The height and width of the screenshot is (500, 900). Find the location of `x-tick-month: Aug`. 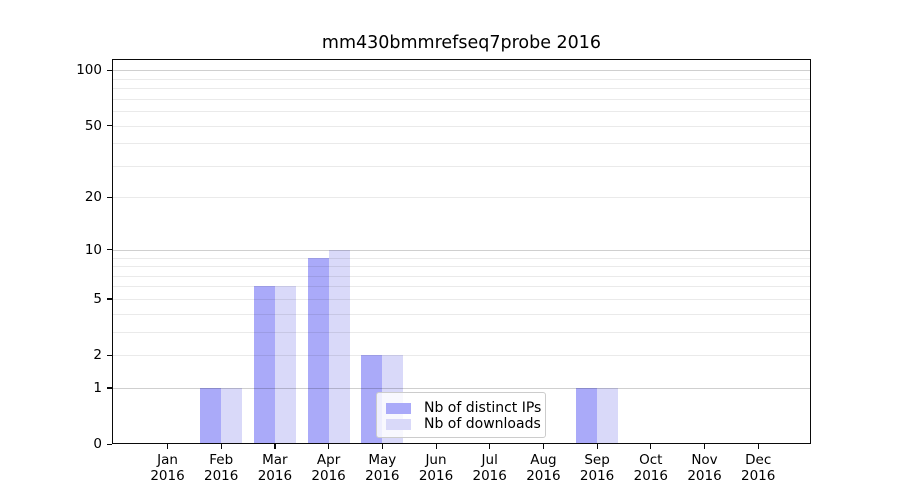

x-tick-month: Aug is located at coordinates (543, 460).